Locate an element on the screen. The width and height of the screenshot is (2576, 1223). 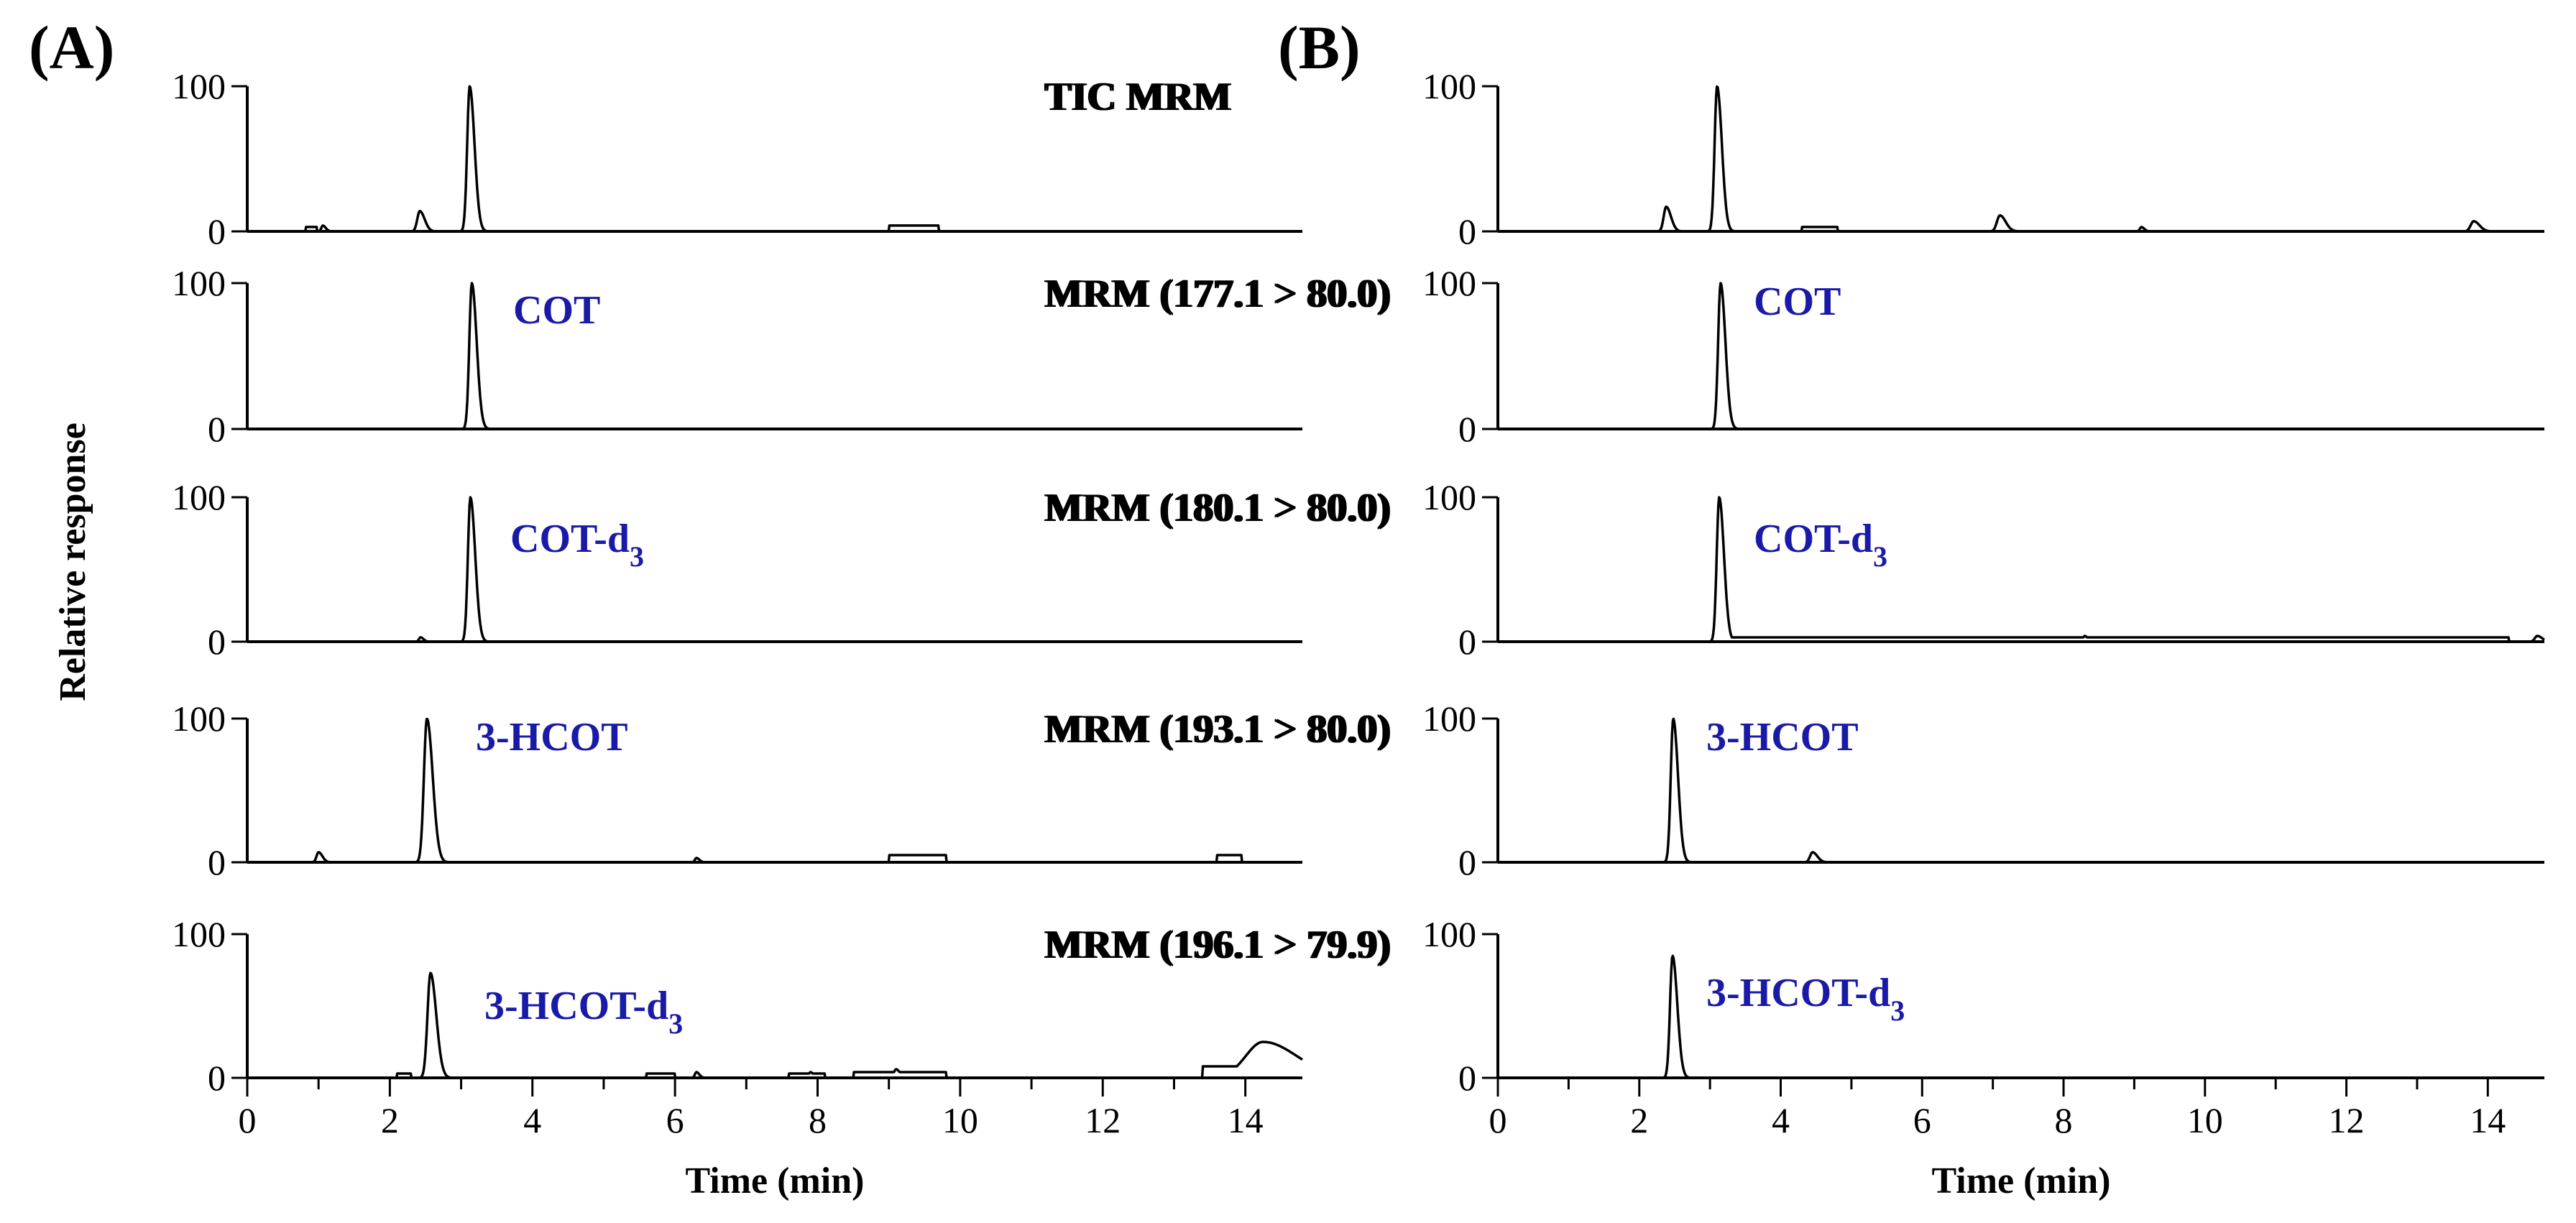
panel-label: (B) is located at coordinates (1319, 47).